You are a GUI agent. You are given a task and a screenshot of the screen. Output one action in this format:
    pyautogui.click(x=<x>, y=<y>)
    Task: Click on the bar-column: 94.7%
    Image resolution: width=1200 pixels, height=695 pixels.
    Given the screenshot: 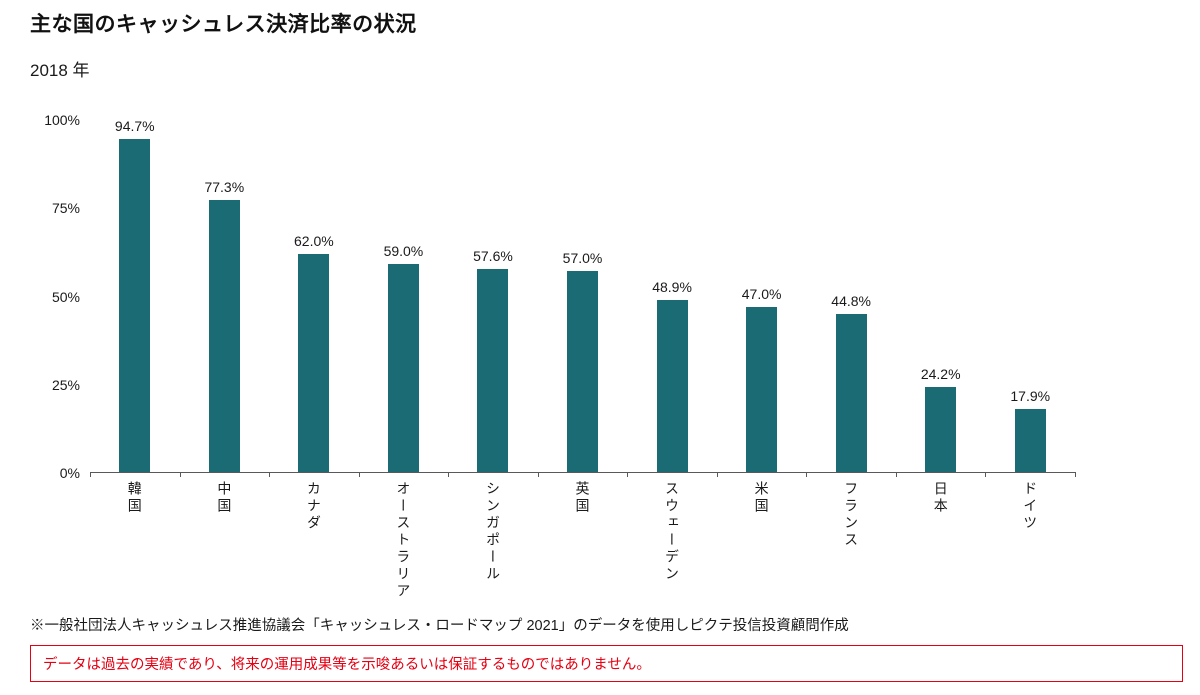 What is the action you would take?
    pyautogui.click(x=135, y=294)
    